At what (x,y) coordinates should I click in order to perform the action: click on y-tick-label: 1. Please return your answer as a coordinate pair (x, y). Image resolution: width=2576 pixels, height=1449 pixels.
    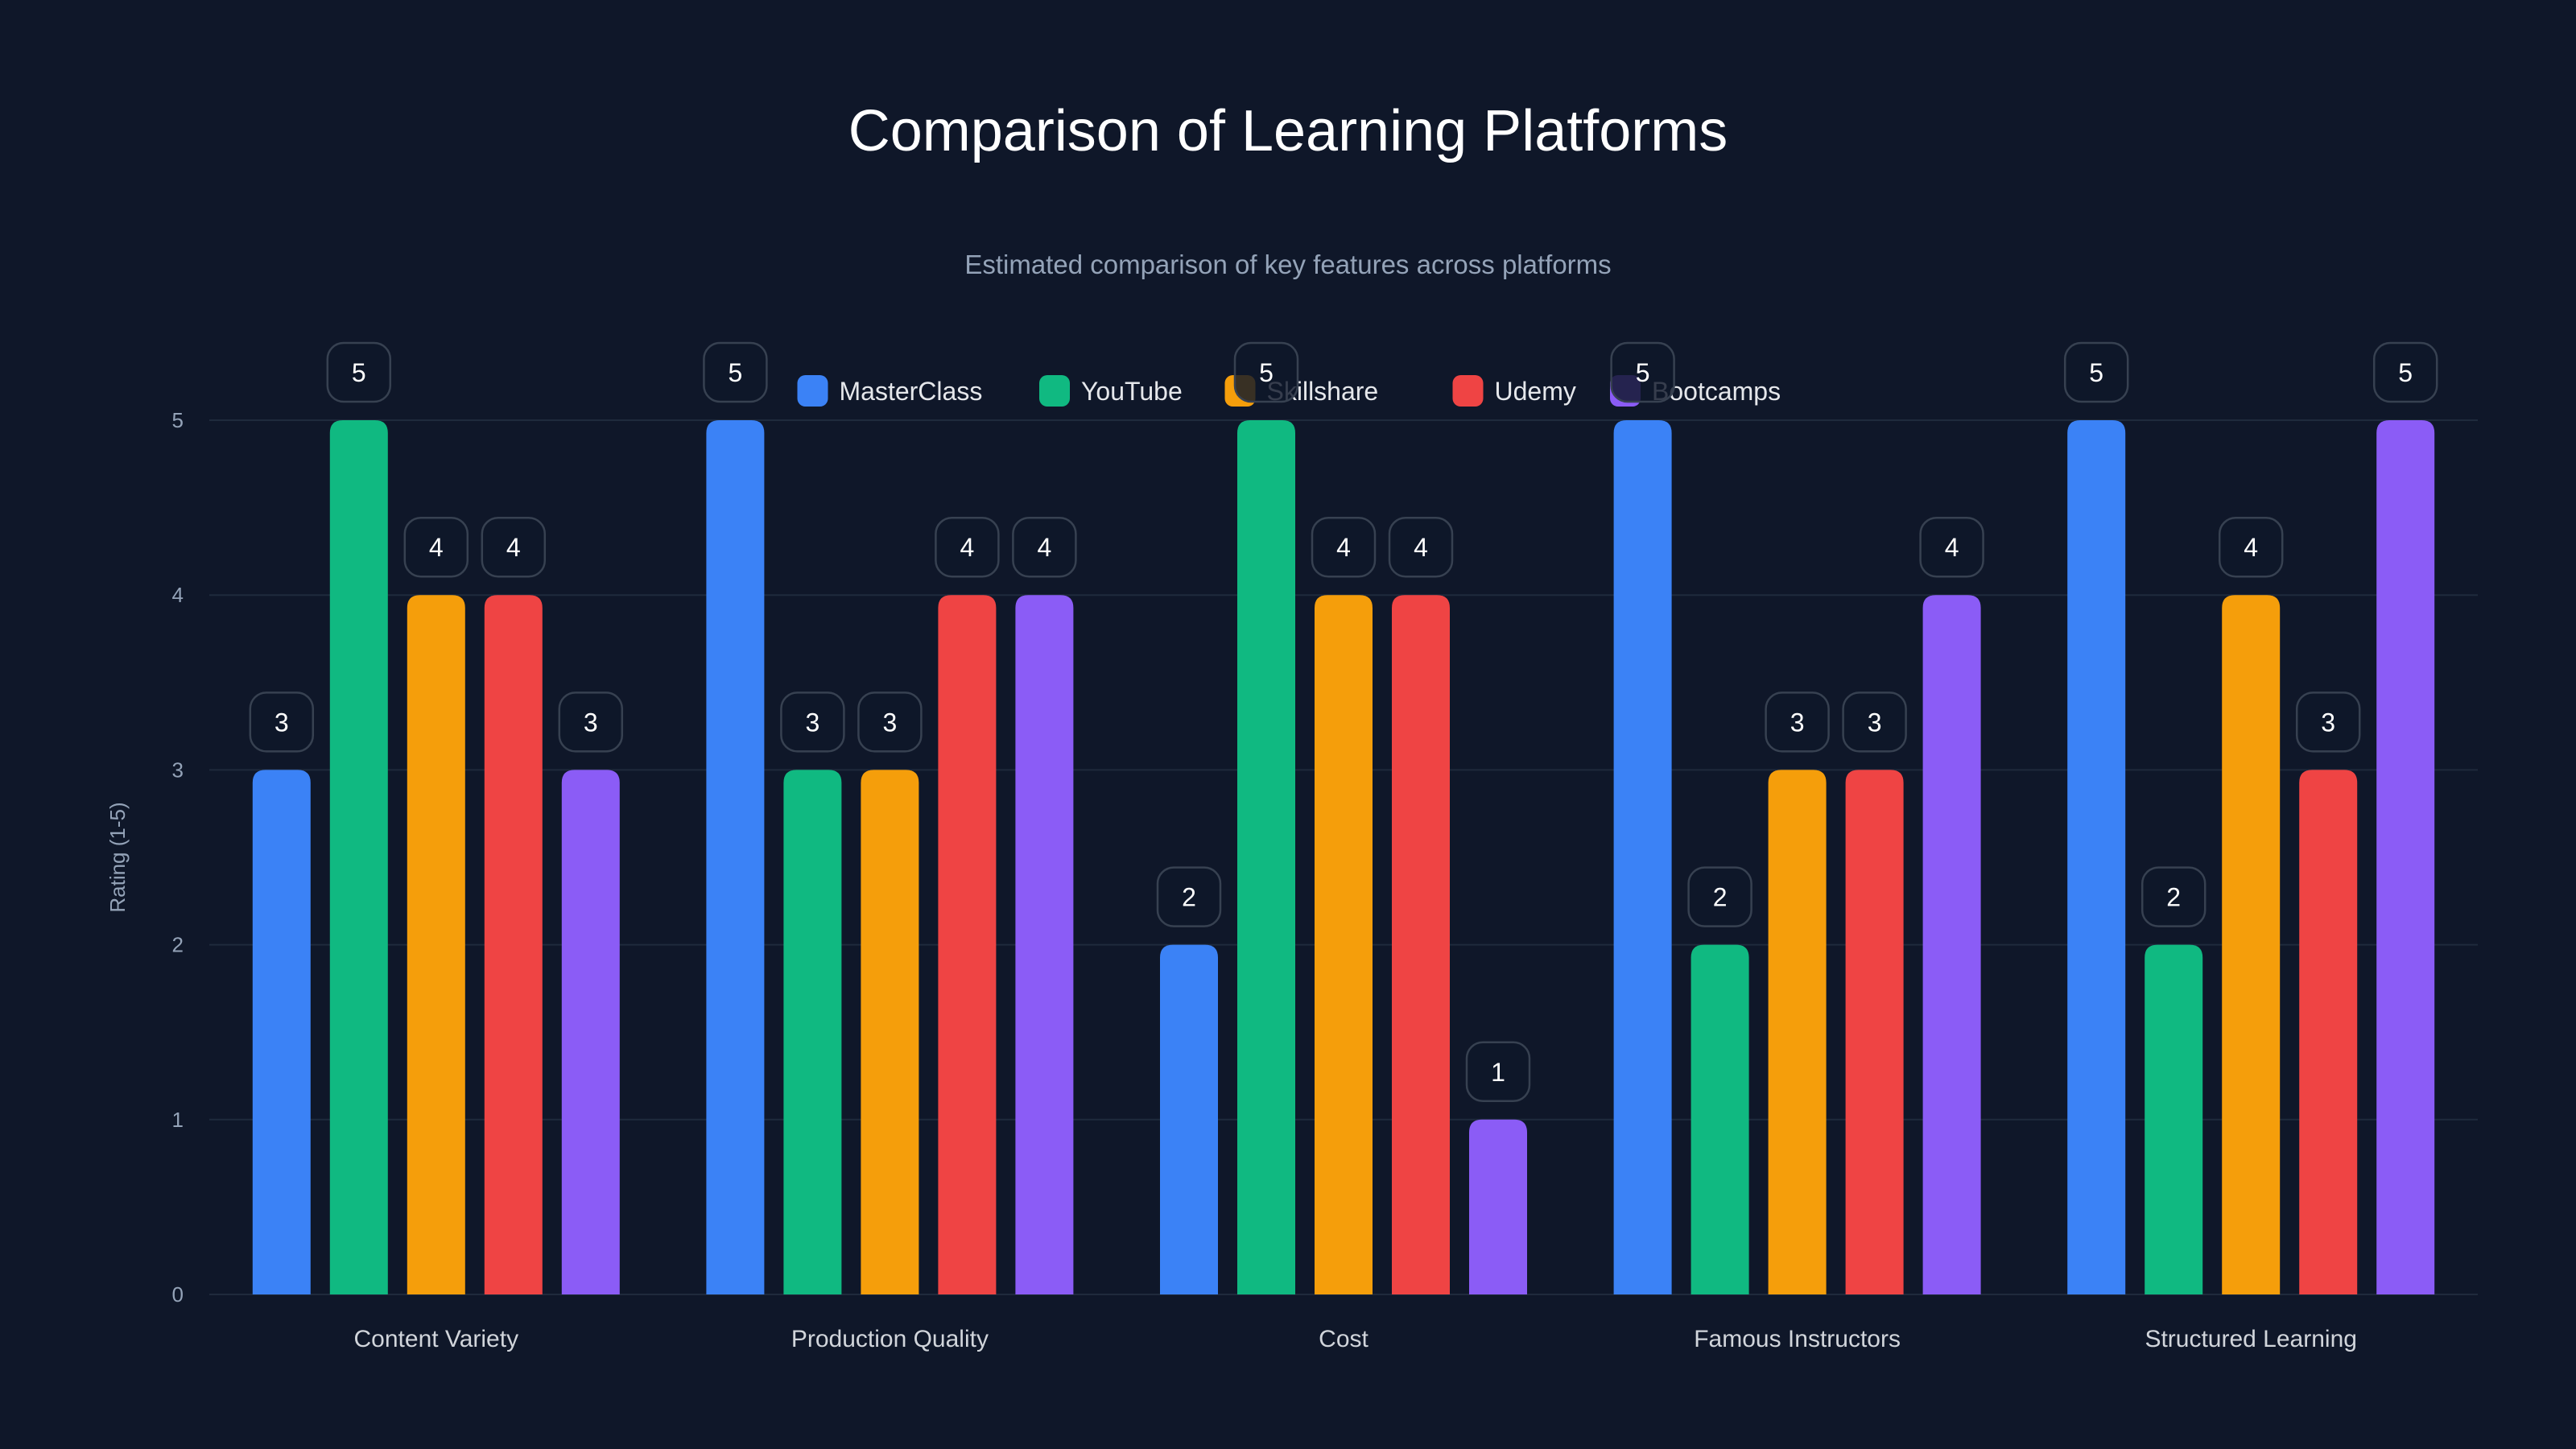
    Looking at the image, I should click on (178, 1120).